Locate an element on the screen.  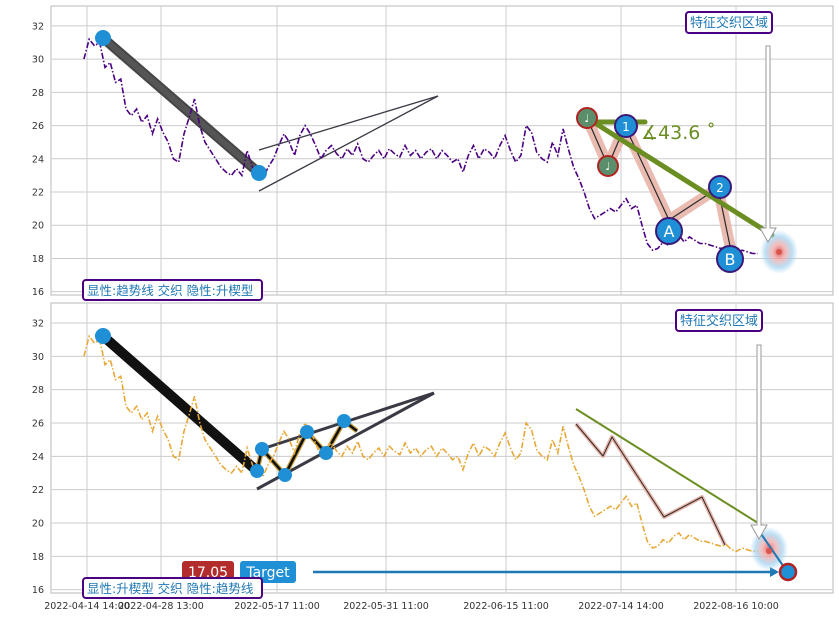
top-arrow-icon is located at coordinates (768, 144).